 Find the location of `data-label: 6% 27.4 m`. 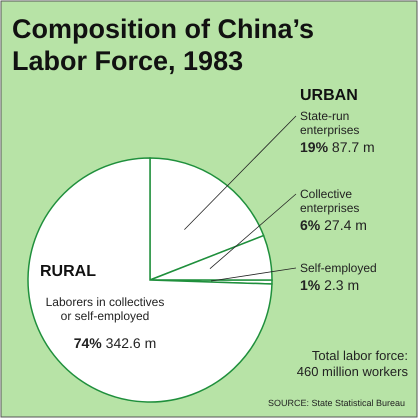

data-label: 6% 27.4 m is located at coordinates (333, 225).